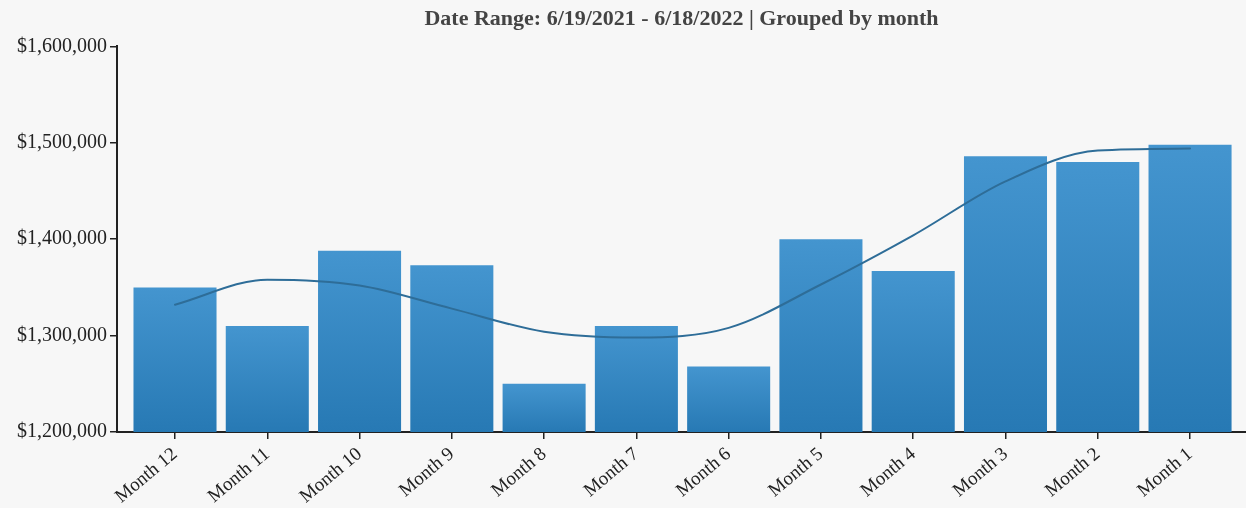  What do you see at coordinates (62, 333) in the screenshot?
I see `y-tick-label: $1,300,000` at bounding box center [62, 333].